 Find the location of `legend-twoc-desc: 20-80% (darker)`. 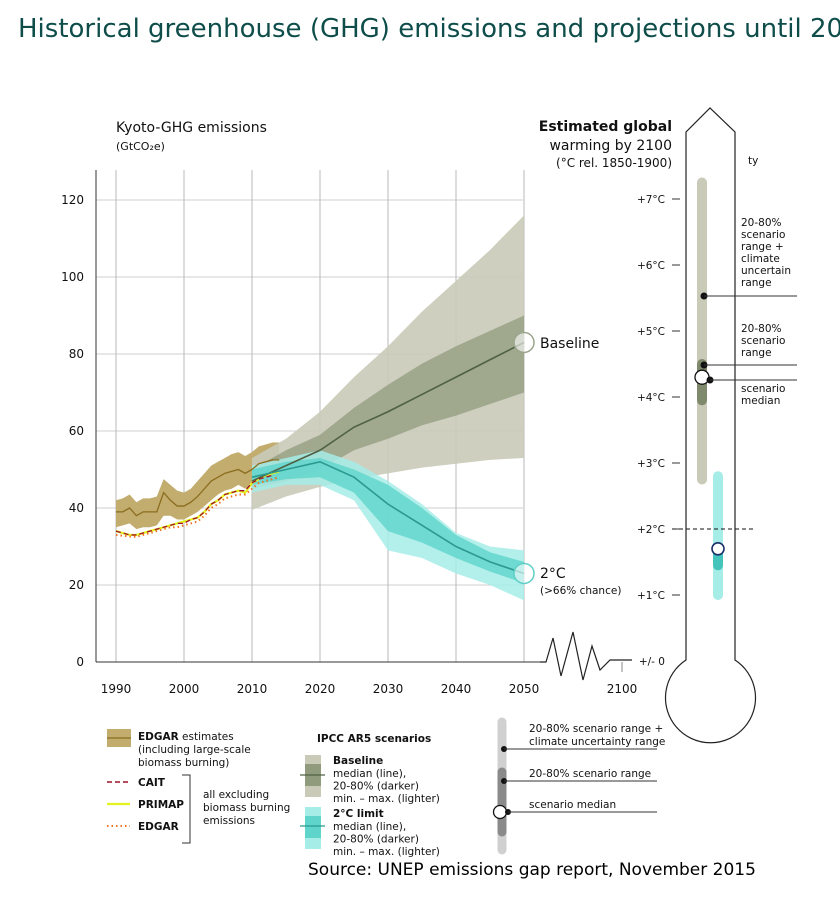

legend-twoc-desc: 20-80% (darker) is located at coordinates (376, 840).